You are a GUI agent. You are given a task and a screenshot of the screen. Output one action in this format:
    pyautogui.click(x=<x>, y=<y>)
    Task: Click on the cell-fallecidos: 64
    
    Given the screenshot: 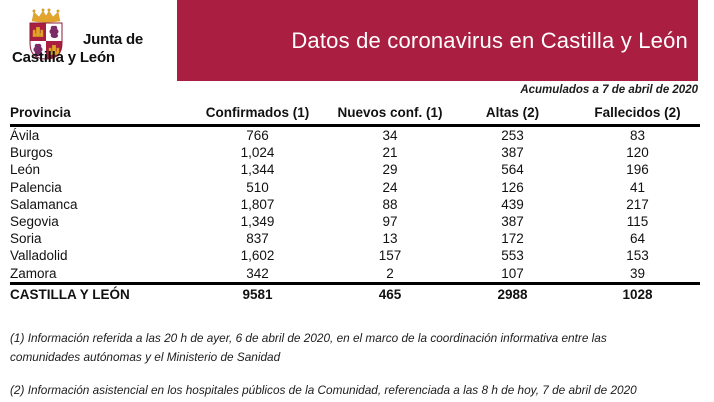 What is the action you would take?
    pyautogui.click(x=637, y=239)
    